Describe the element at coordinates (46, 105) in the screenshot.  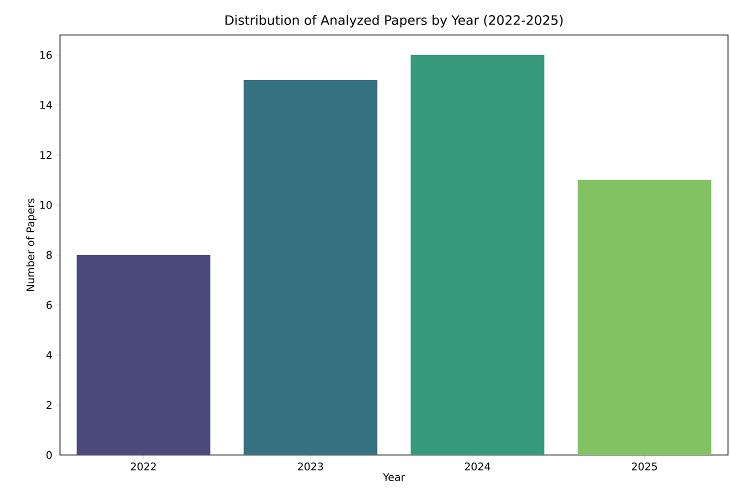
I see `y-tick-label: 14` at that location.